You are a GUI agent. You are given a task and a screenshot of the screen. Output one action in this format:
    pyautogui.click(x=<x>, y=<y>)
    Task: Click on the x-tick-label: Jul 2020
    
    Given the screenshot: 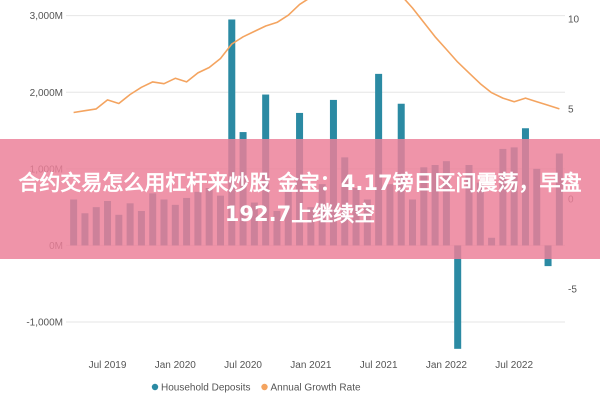 What is the action you would take?
    pyautogui.click(x=243, y=365)
    